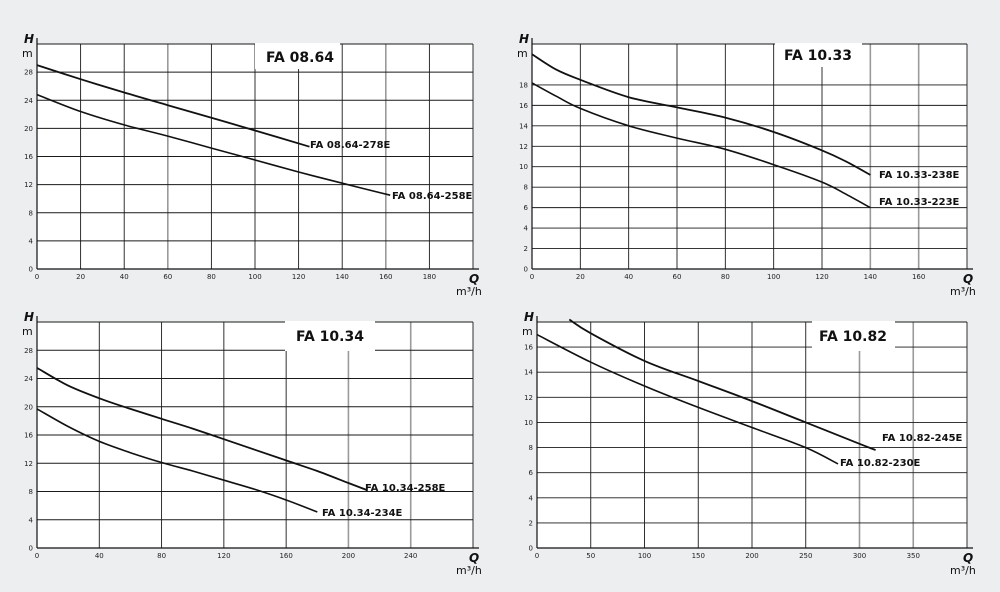 This screenshot has height=592, width=1000. Describe the element at coordinates (523, 85) in the screenshot. I see `y-tick-label: 18` at that location.